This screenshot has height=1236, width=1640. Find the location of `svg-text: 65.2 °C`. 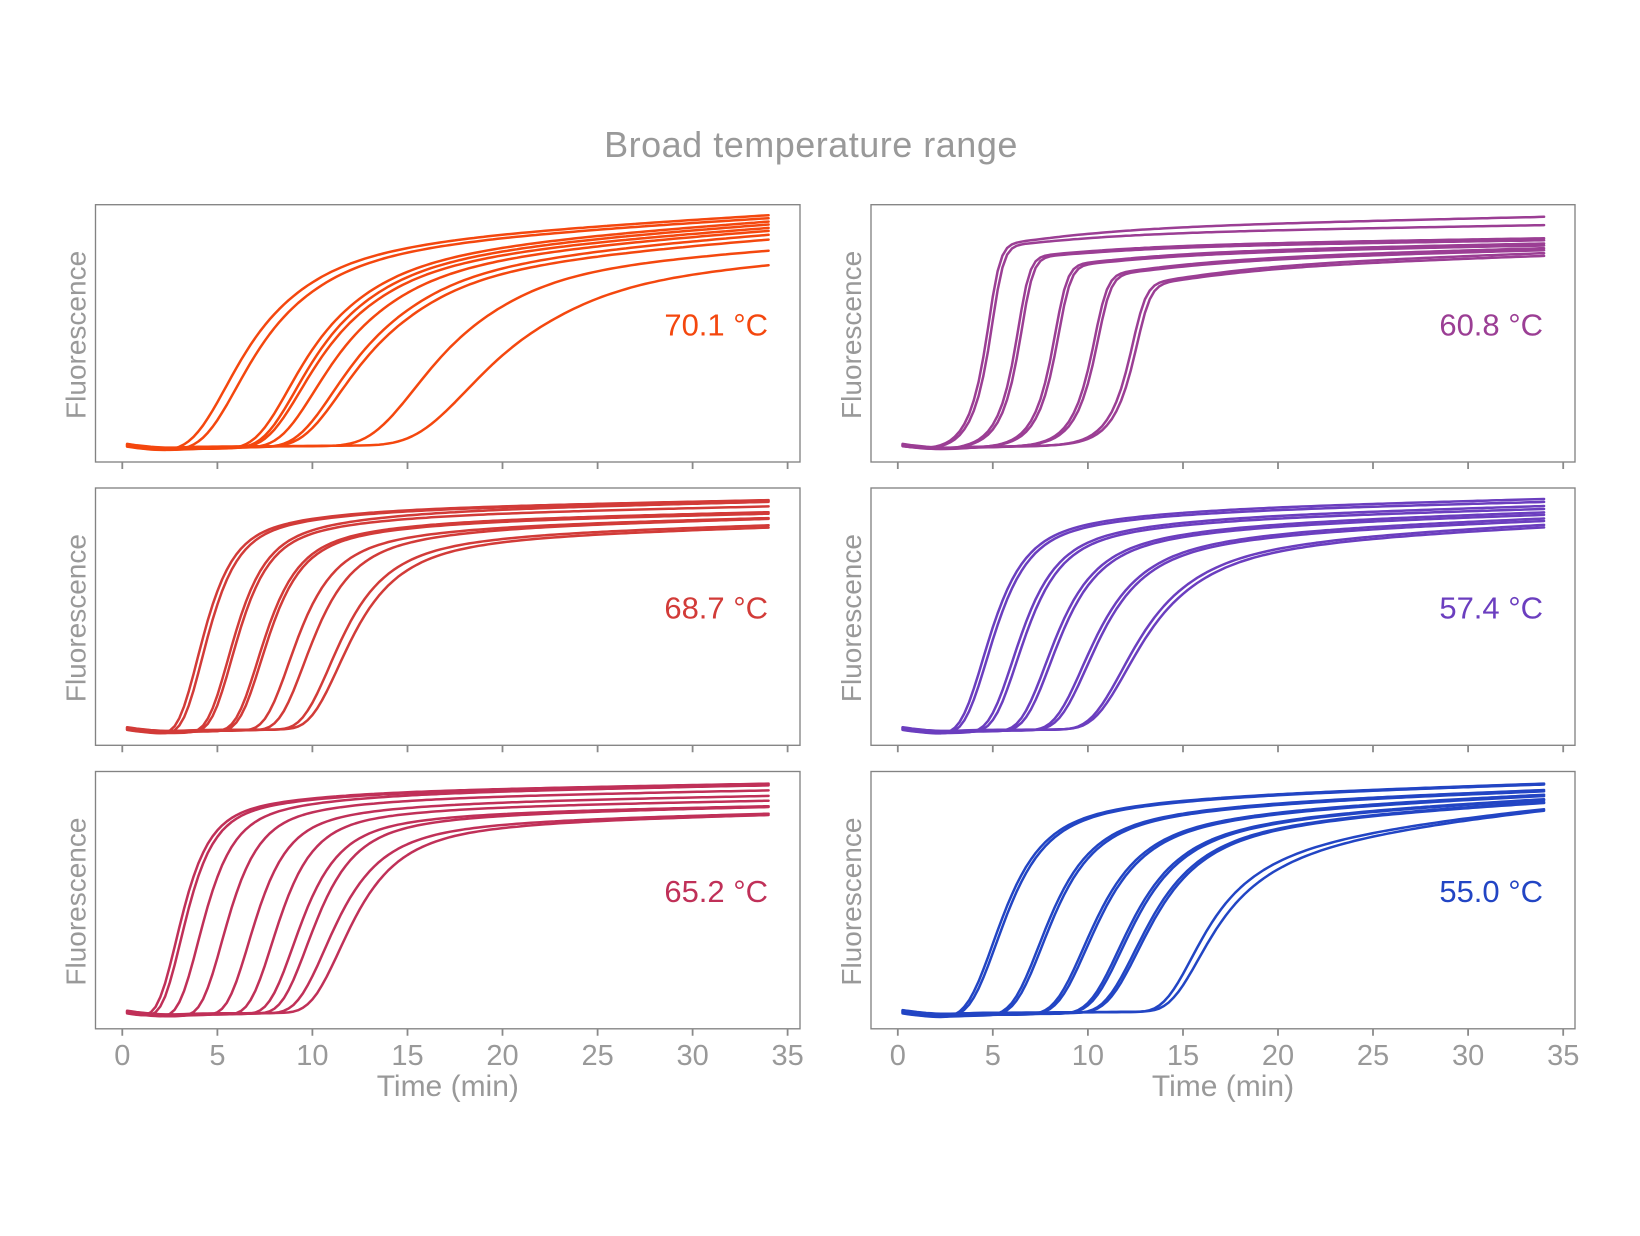

svg-text: 65.2 °C is located at coordinates (716, 891).